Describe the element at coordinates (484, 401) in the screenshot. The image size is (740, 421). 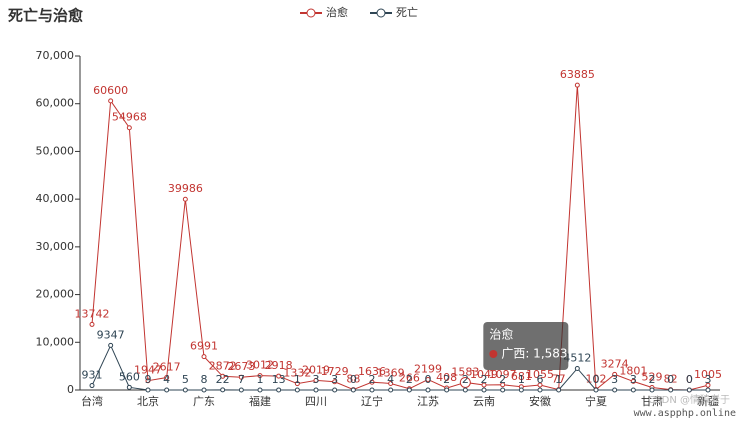
I see `x-tick-label: 云南` at that location.